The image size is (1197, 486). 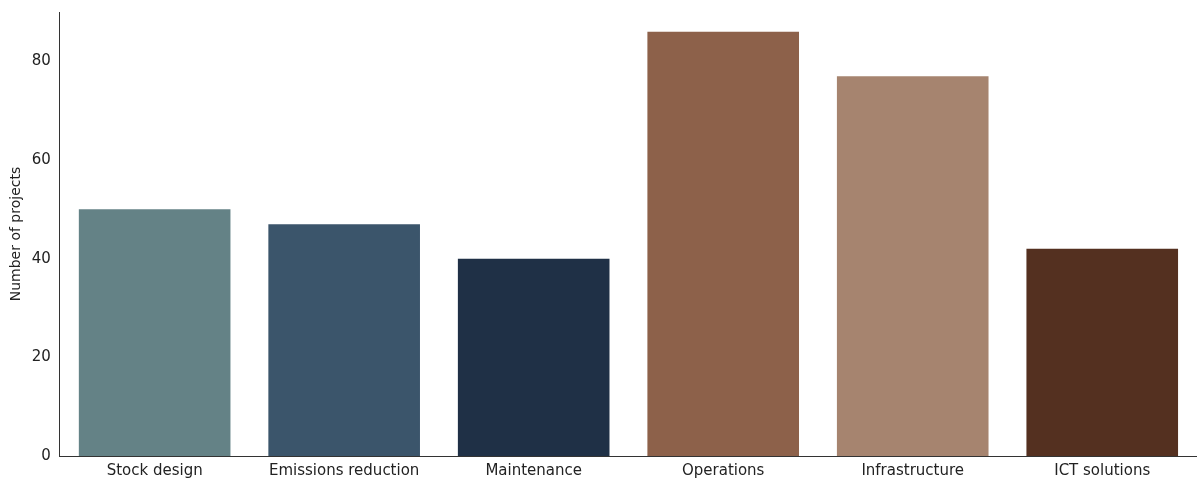 I want to click on y-tick-label: 40, so click(x=41, y=257).